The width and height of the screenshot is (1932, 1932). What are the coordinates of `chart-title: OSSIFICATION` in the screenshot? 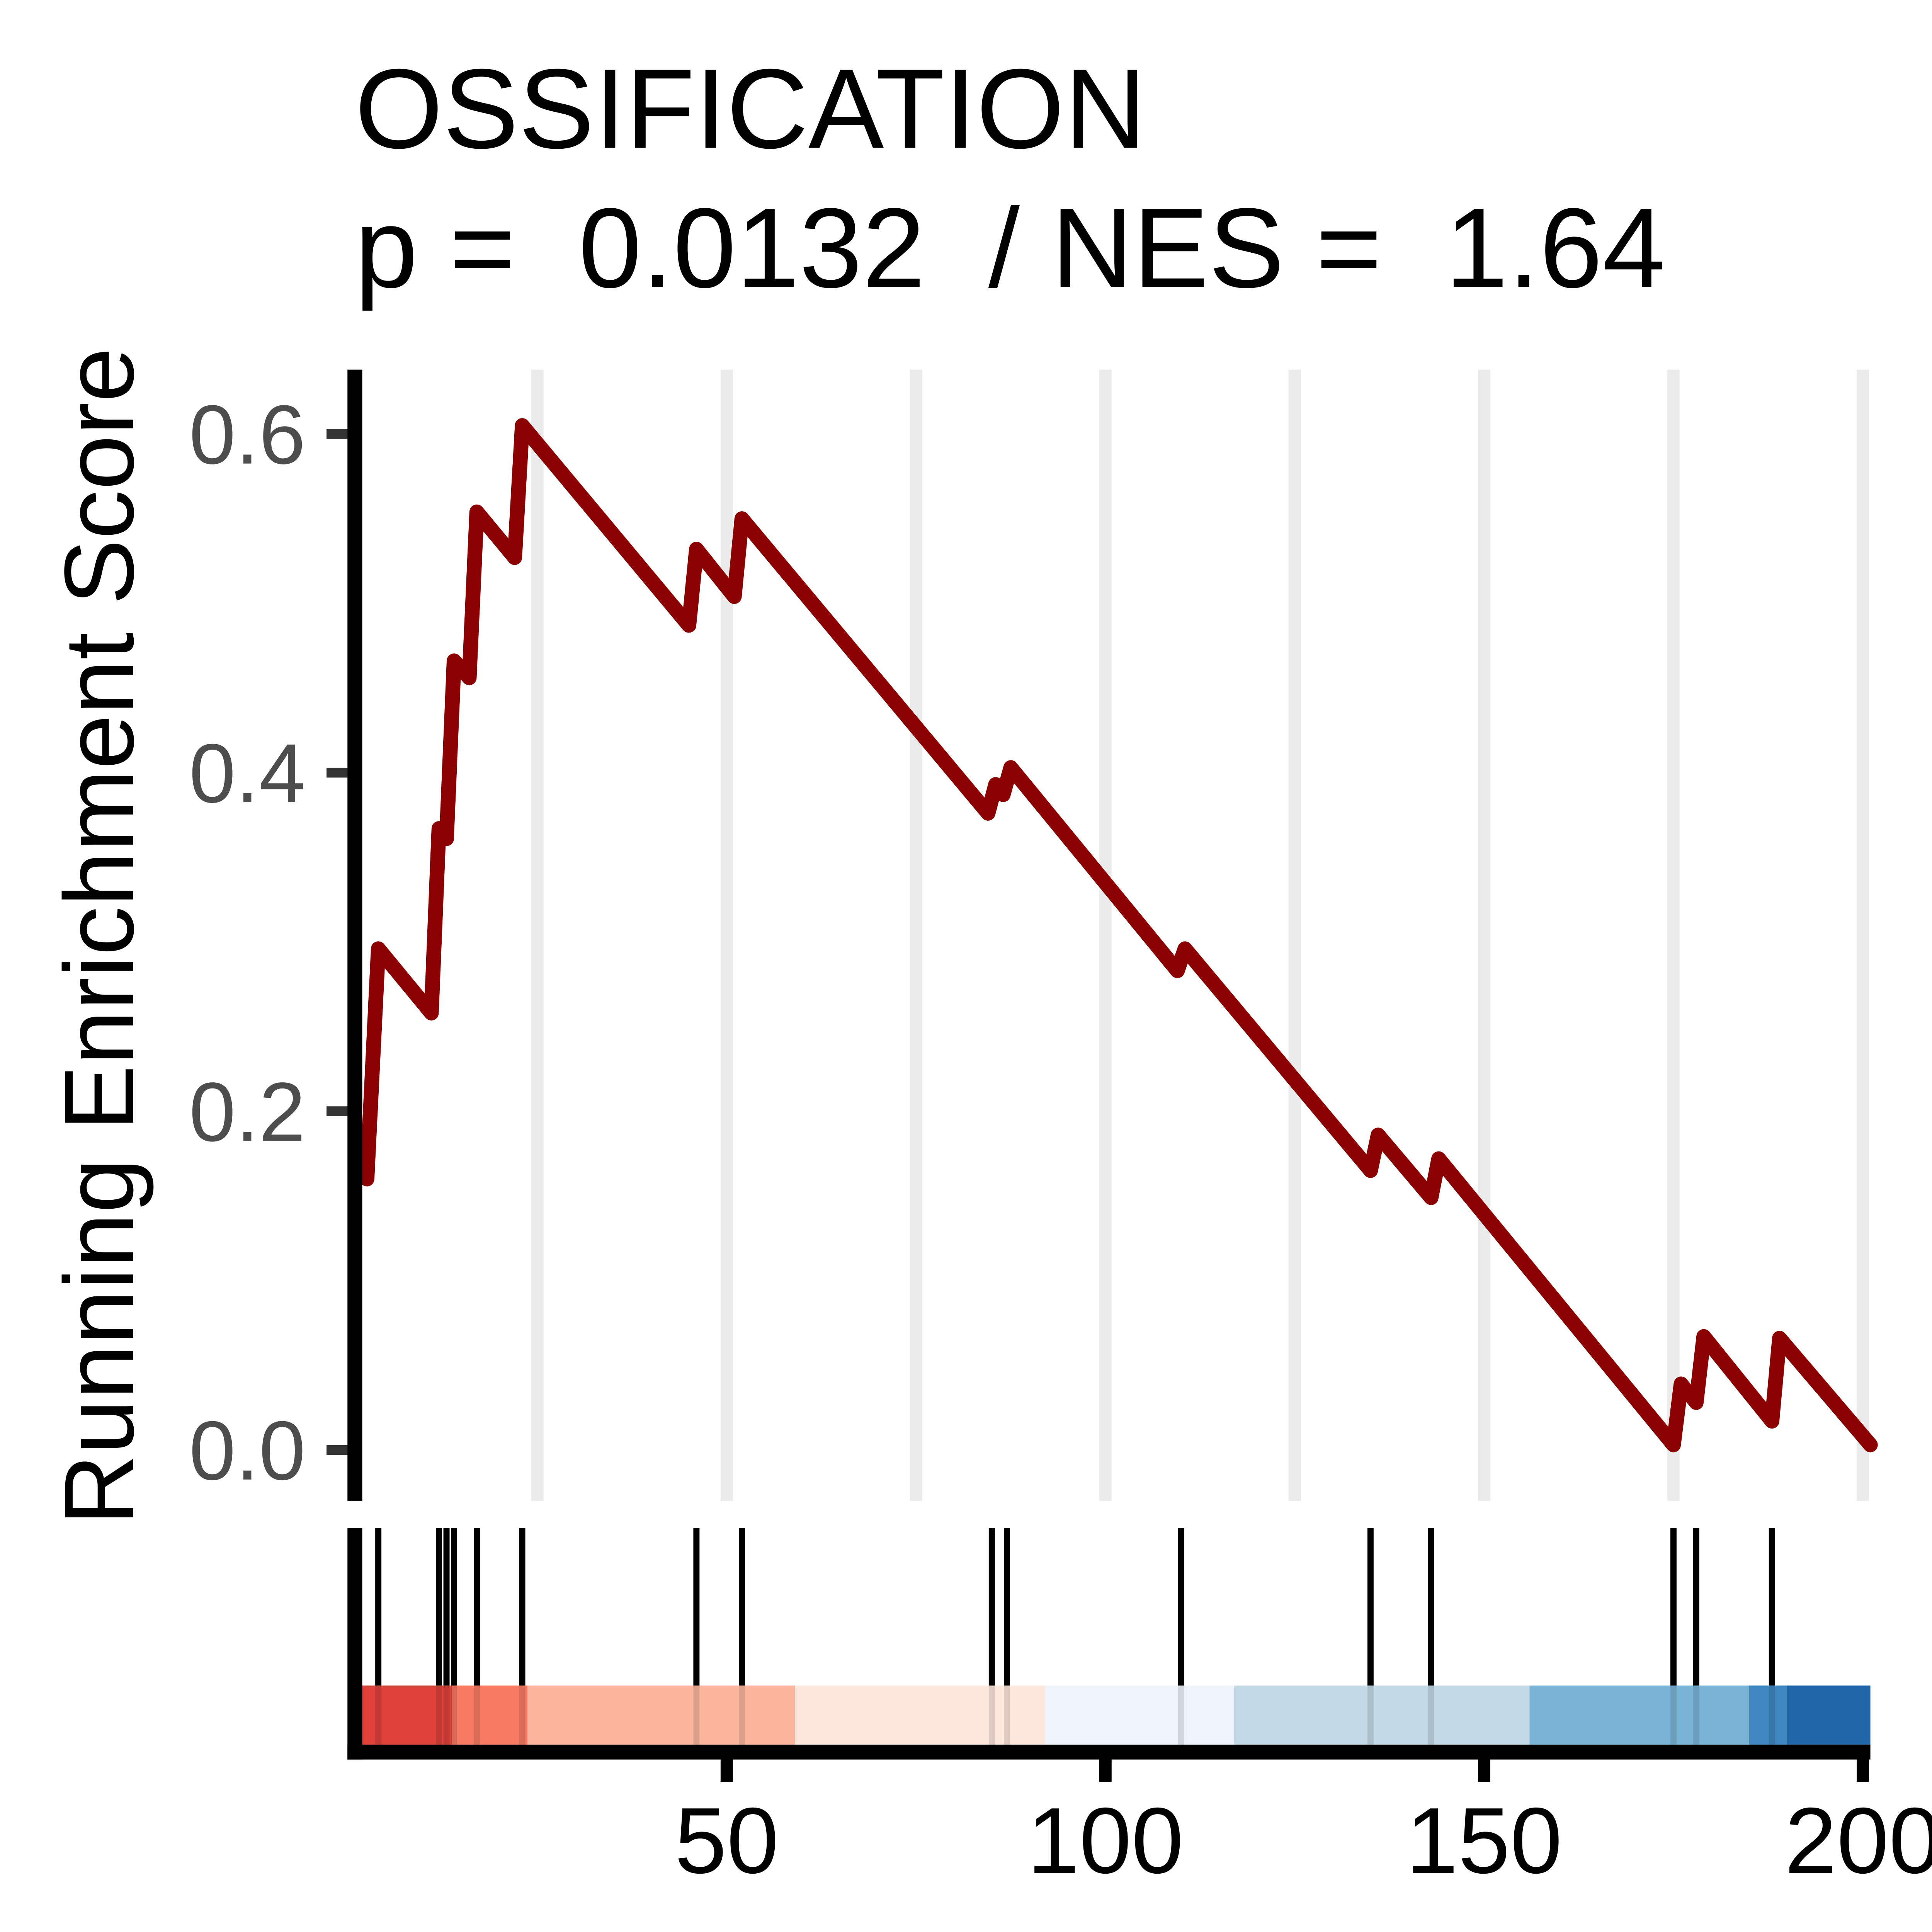 It's located at (751, 109).